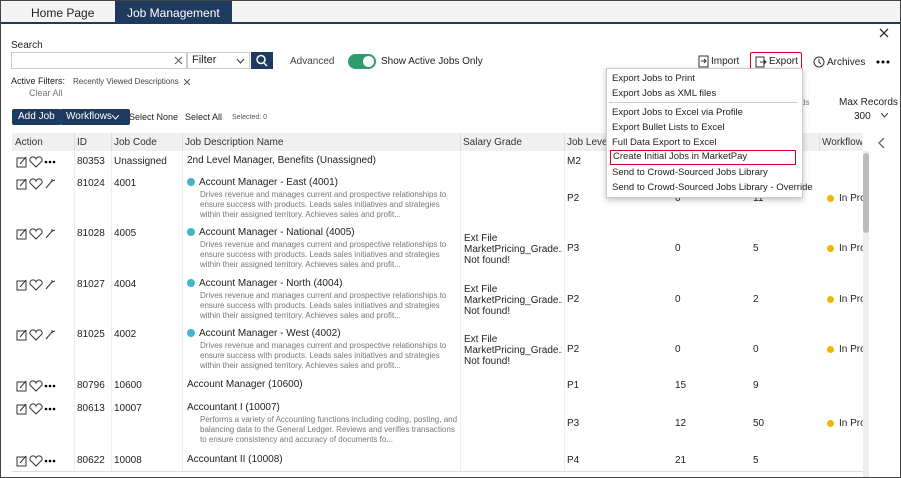 Image resolution: width=901 pixels, height=478 pixels. Describe the element at coordinates (573, 198) in the screenshot. I see `job-level: P2` at that location.